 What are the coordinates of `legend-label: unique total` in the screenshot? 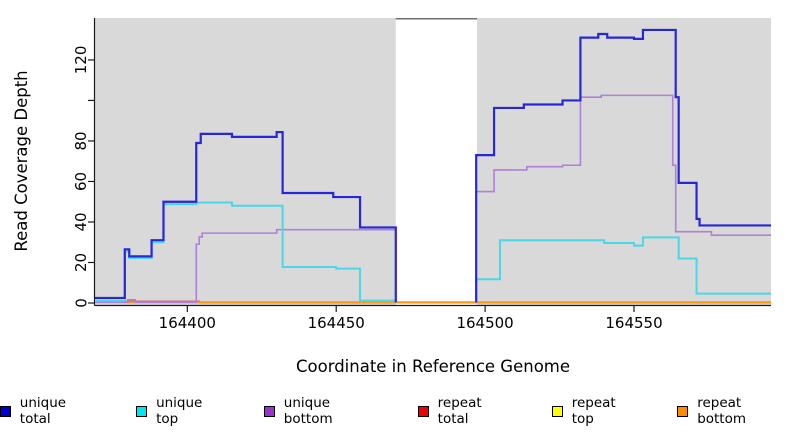 It's located at (43, 411).